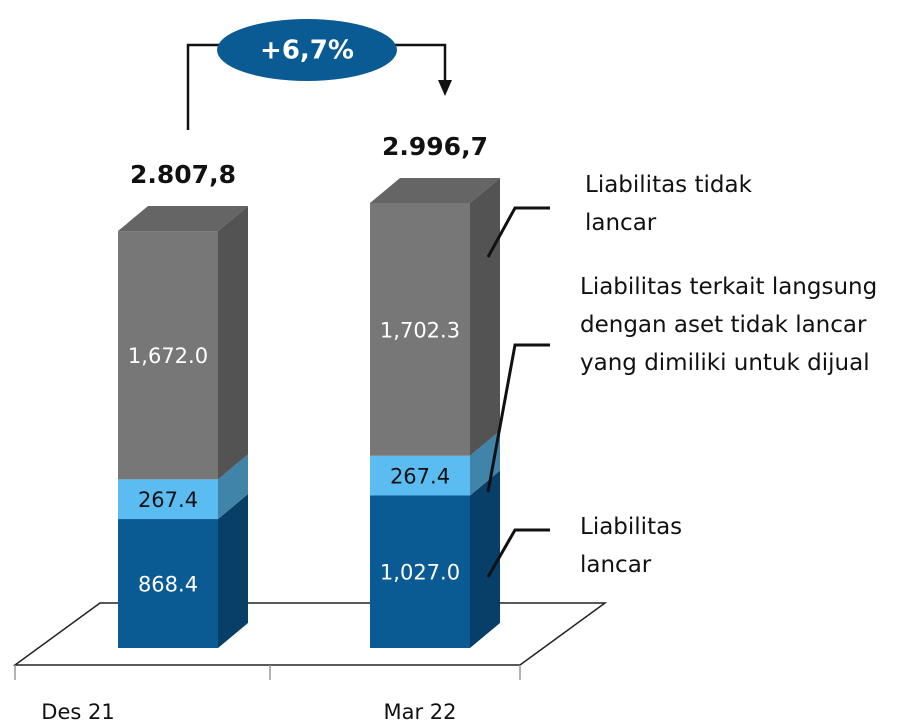 Image resolution: width=897 pixels, height=725 pixels. Describe the element at coordinates (435, 146) in the screenshot. I see `total-label: 2.996,7` at that location.